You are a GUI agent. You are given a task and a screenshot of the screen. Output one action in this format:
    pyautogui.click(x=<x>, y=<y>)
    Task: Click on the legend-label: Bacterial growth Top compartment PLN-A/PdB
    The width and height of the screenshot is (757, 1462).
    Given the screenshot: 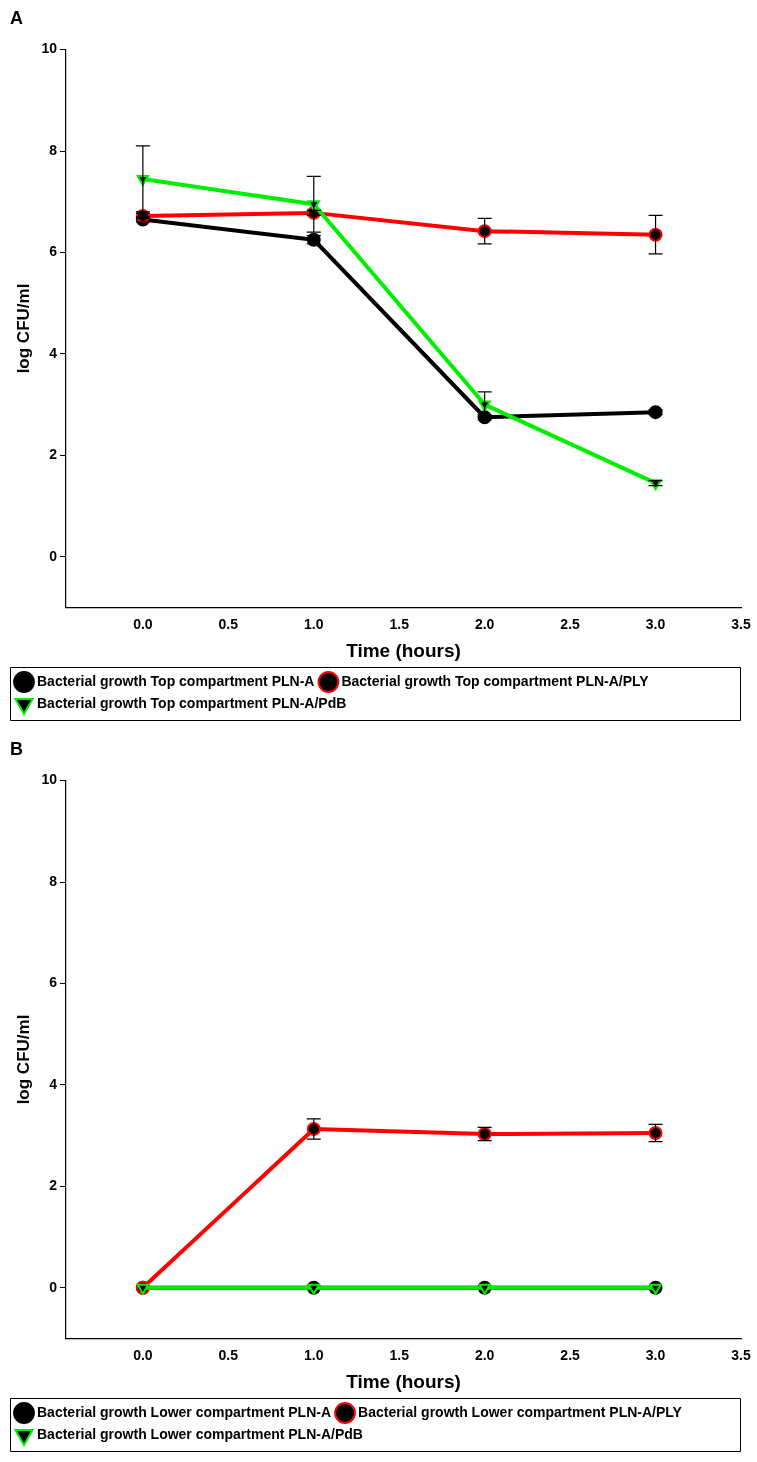 What is the action you would take?
    pyautogui.click(x=192, y=702)
    